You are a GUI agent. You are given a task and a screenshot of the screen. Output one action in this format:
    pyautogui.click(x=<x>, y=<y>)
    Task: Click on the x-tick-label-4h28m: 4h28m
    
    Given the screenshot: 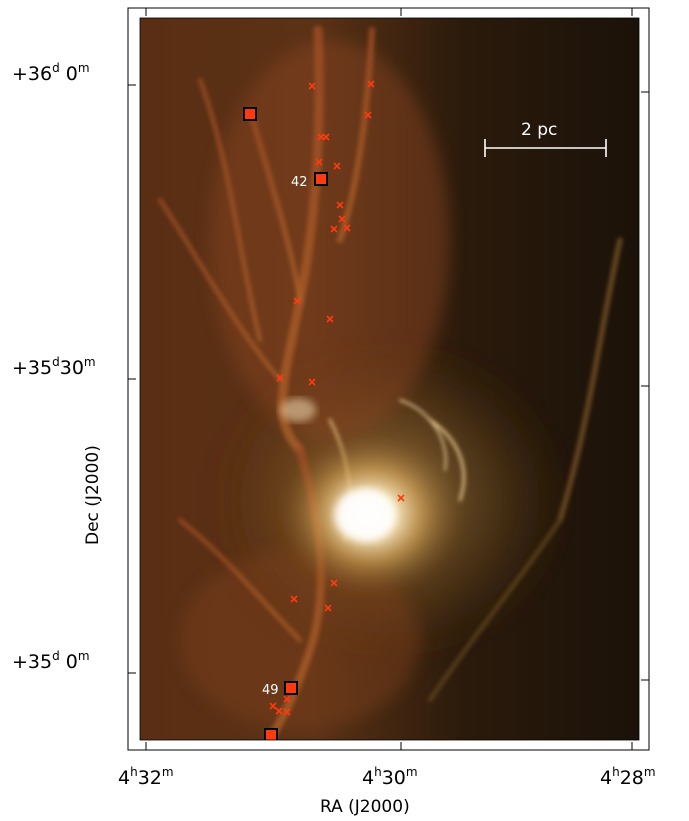 What is the action you would take?
    pyautogui.click(x=628, y=777)
    